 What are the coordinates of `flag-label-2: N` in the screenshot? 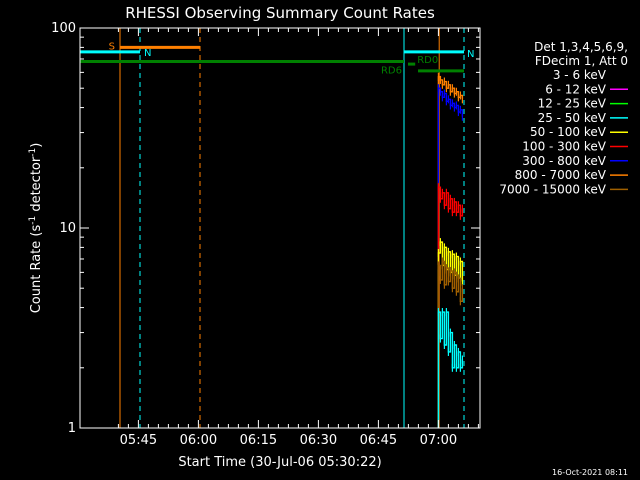 It's located at (470, 54).